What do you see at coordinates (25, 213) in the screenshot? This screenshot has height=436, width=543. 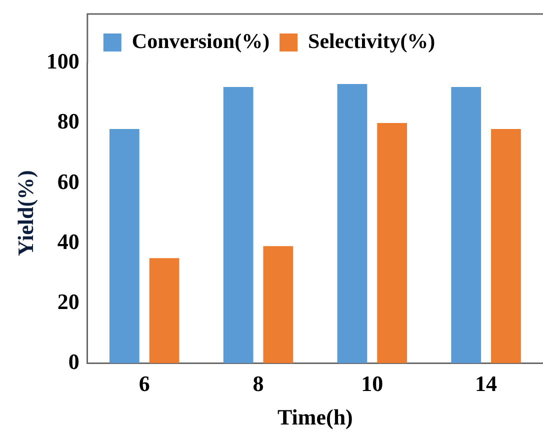 I see `y-axis-title: Yield(%)` at bounding box center [25, 213].